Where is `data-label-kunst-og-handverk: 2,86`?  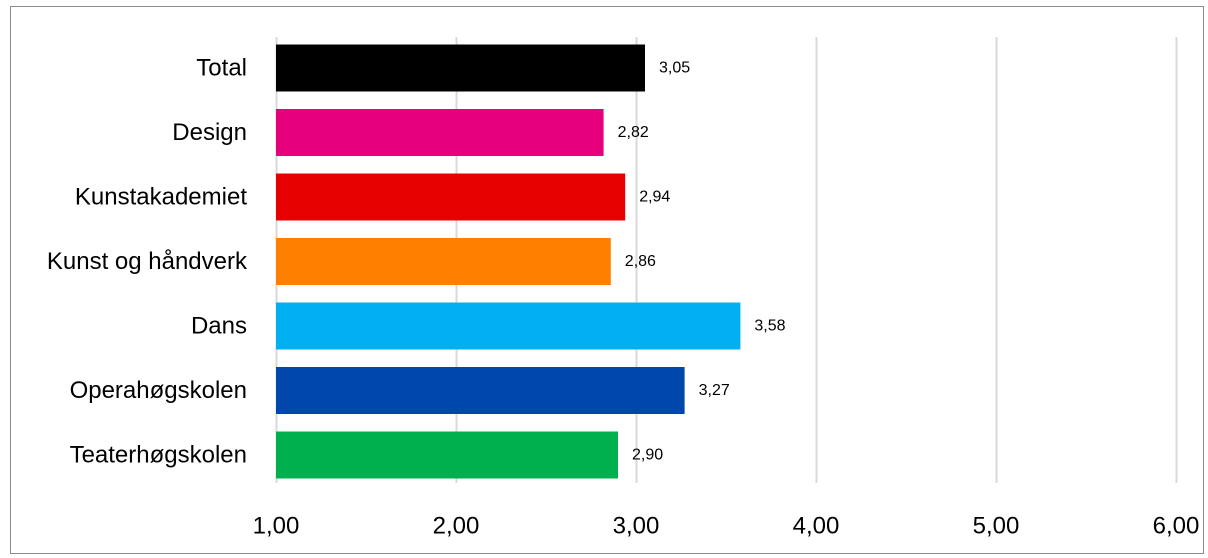 data-label-kunst-og-handverk: 2,86 is located at coordinates (640, 261).